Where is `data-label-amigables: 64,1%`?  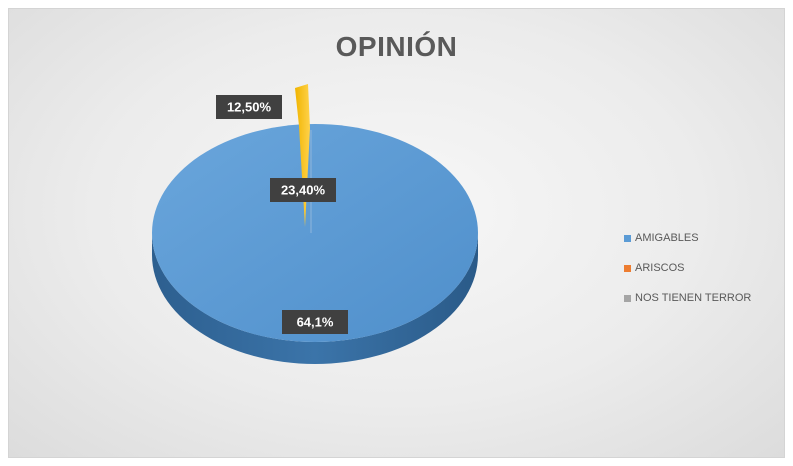 data-label-amigables: 64,1% is located at coordinates (315, 322).